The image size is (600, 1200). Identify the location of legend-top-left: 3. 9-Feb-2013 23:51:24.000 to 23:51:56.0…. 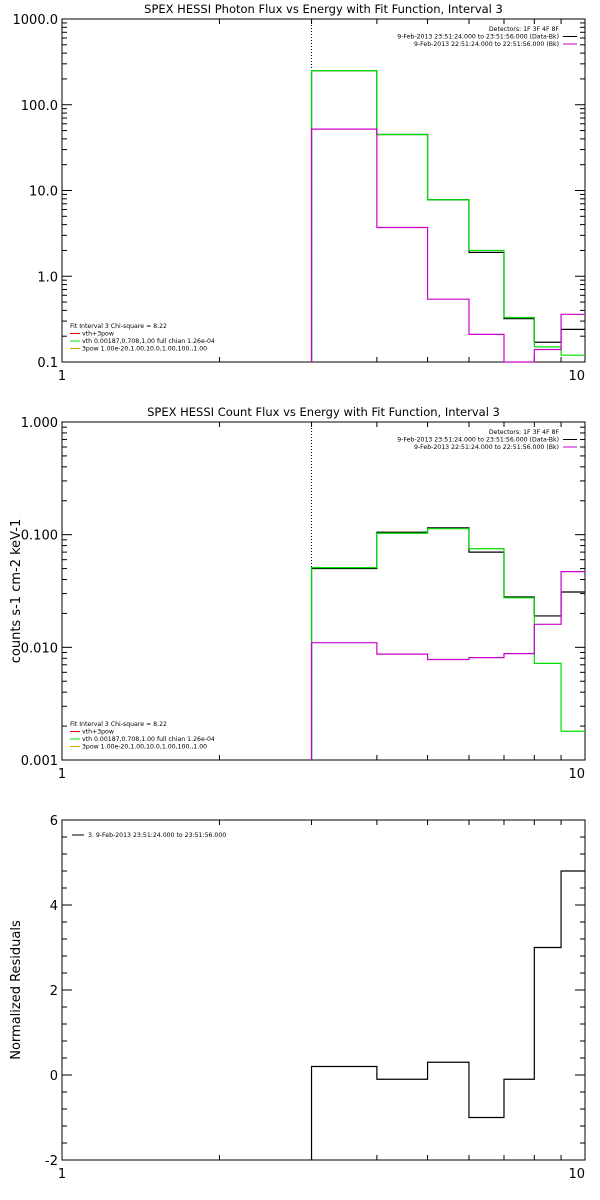
(149, 835).